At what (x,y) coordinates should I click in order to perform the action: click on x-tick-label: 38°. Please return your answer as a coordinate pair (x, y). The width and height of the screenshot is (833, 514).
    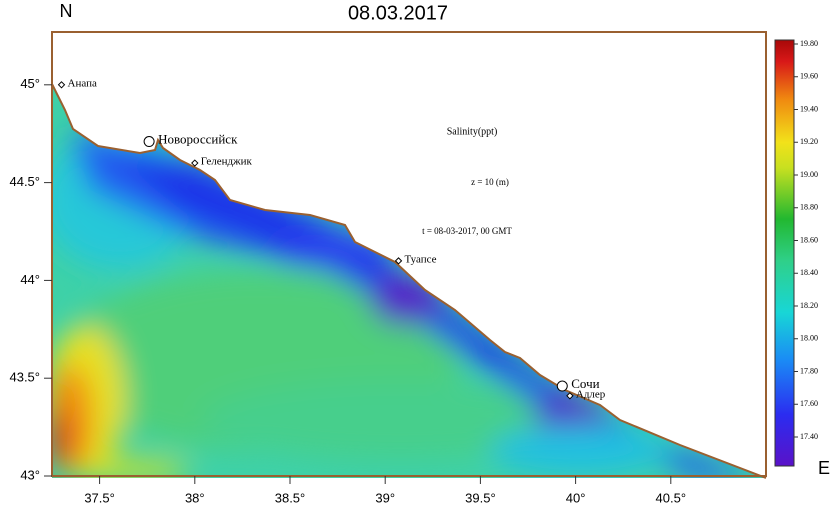
    Looking at the image, I should click on (195, 497).